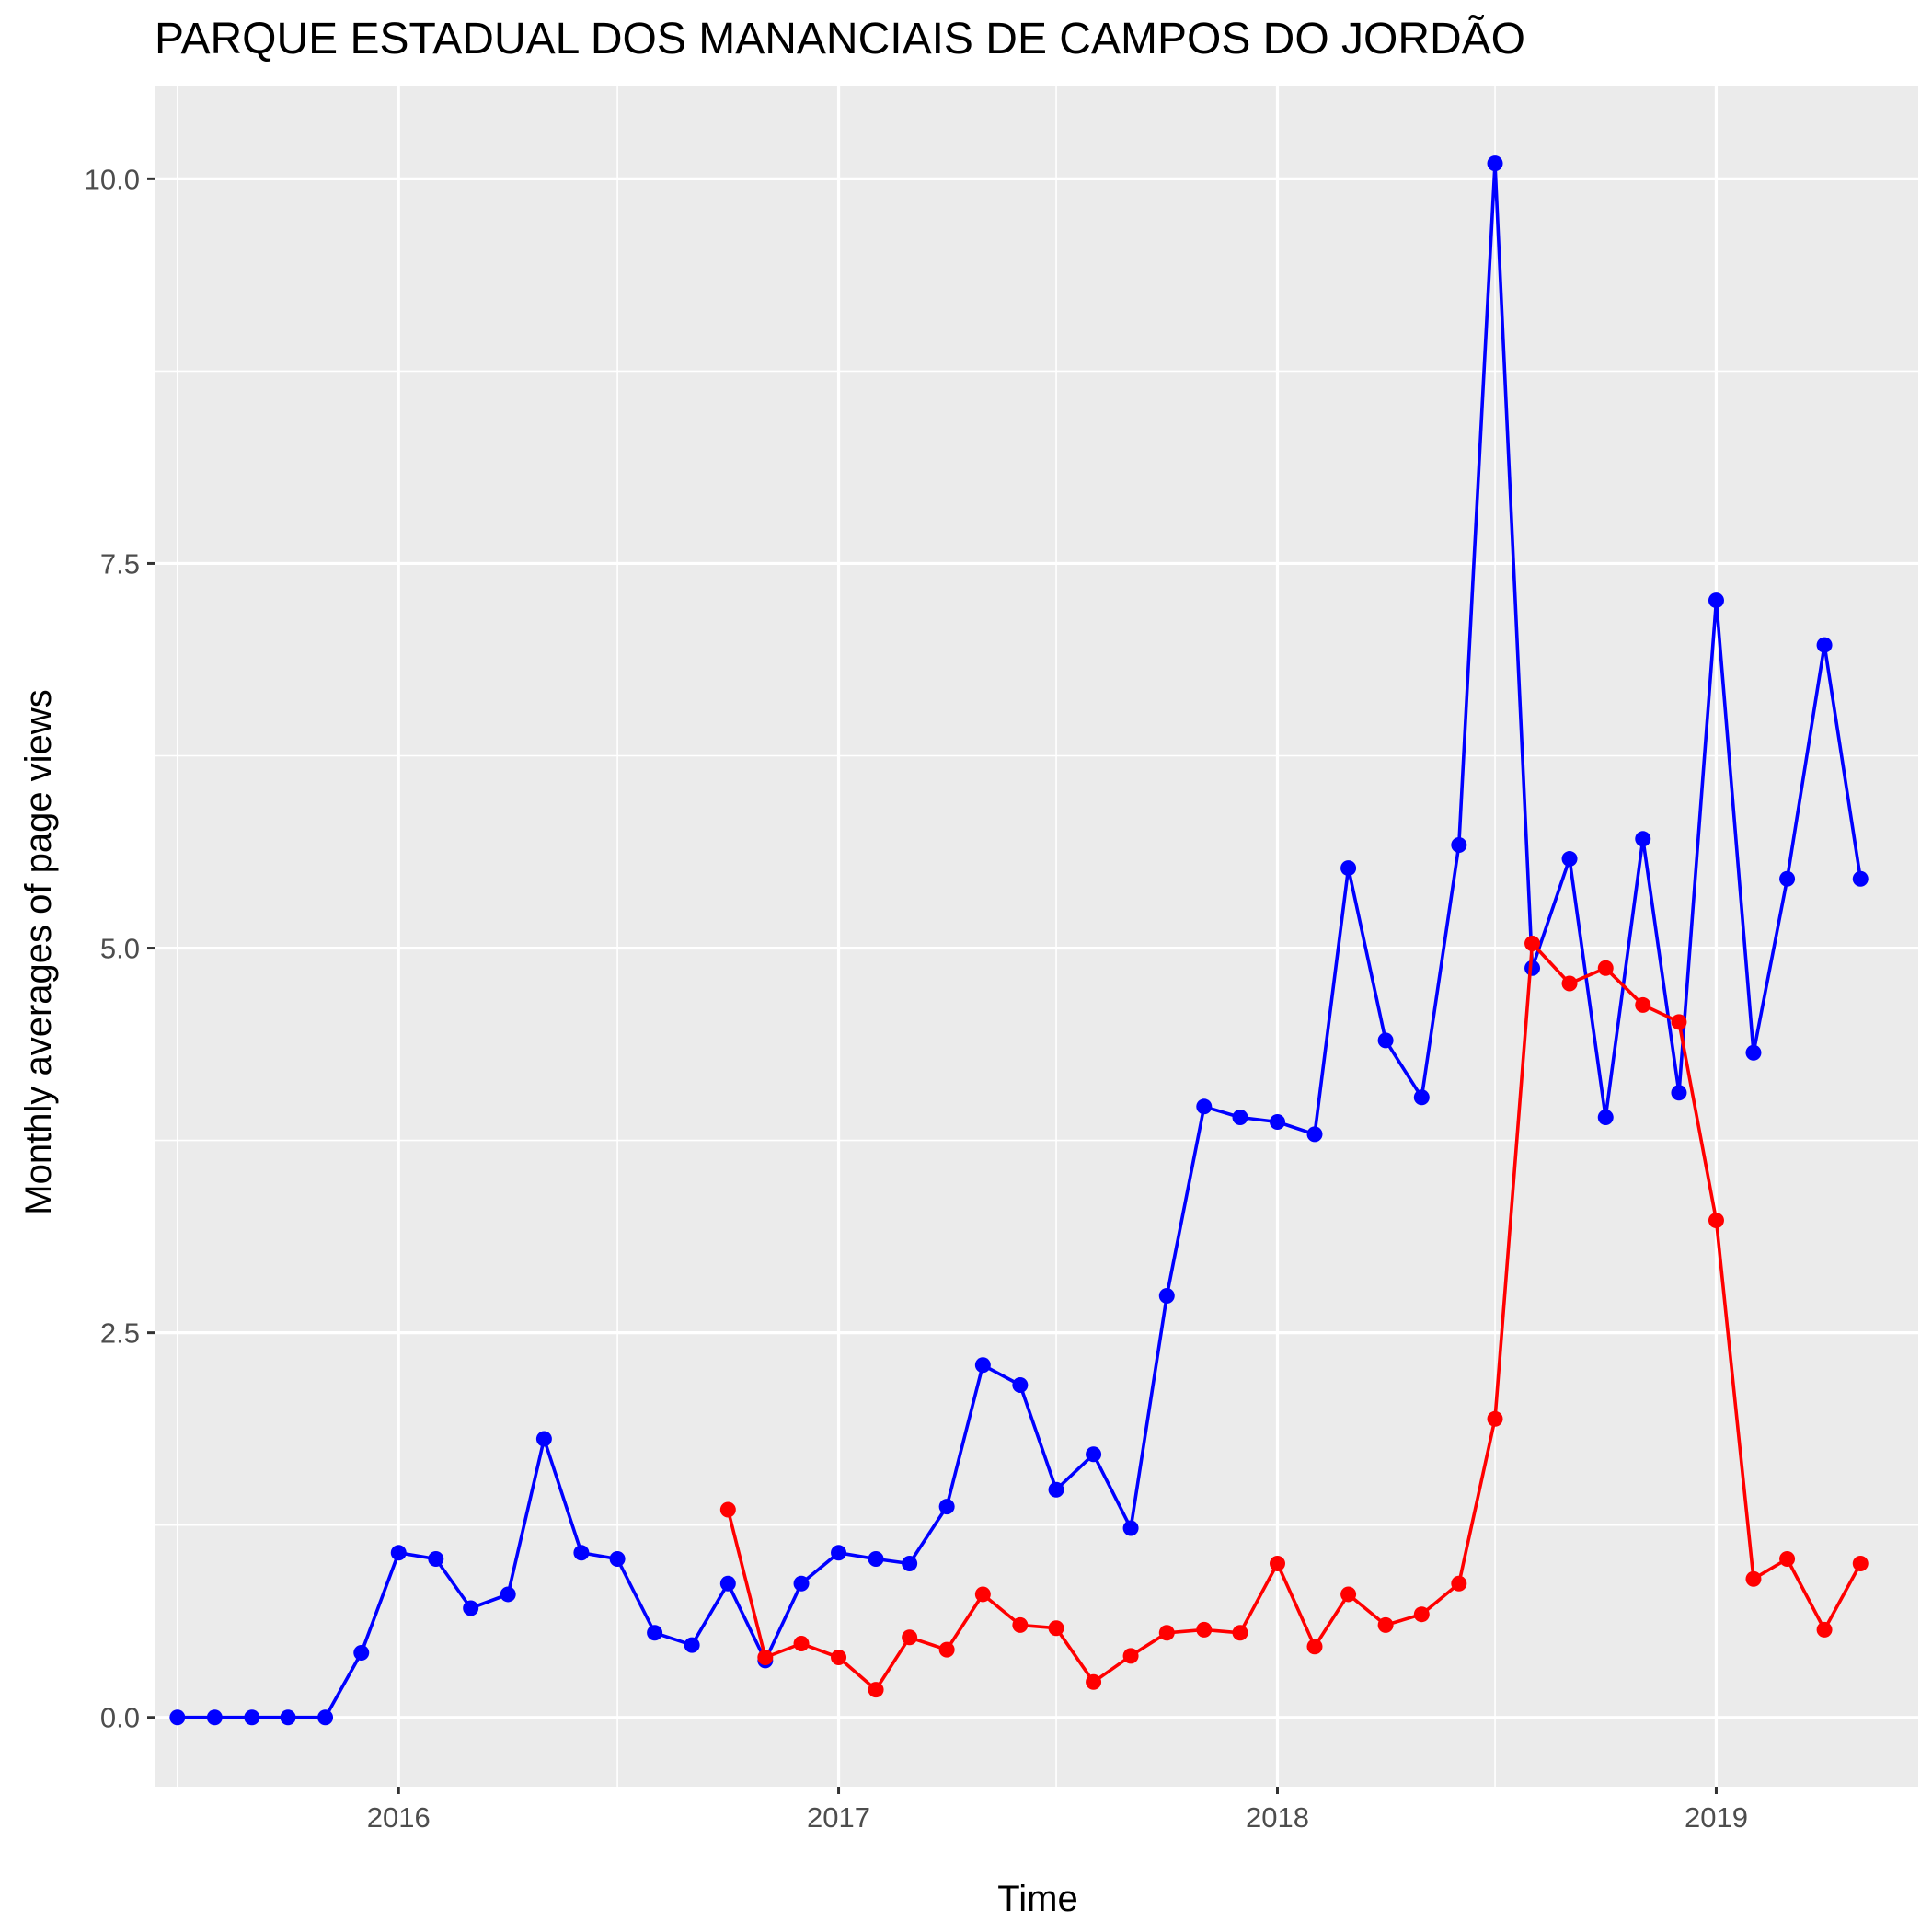 The image size is (1932, 1932). I want to click on x-axis-title: Time, so click(1037, 1899).